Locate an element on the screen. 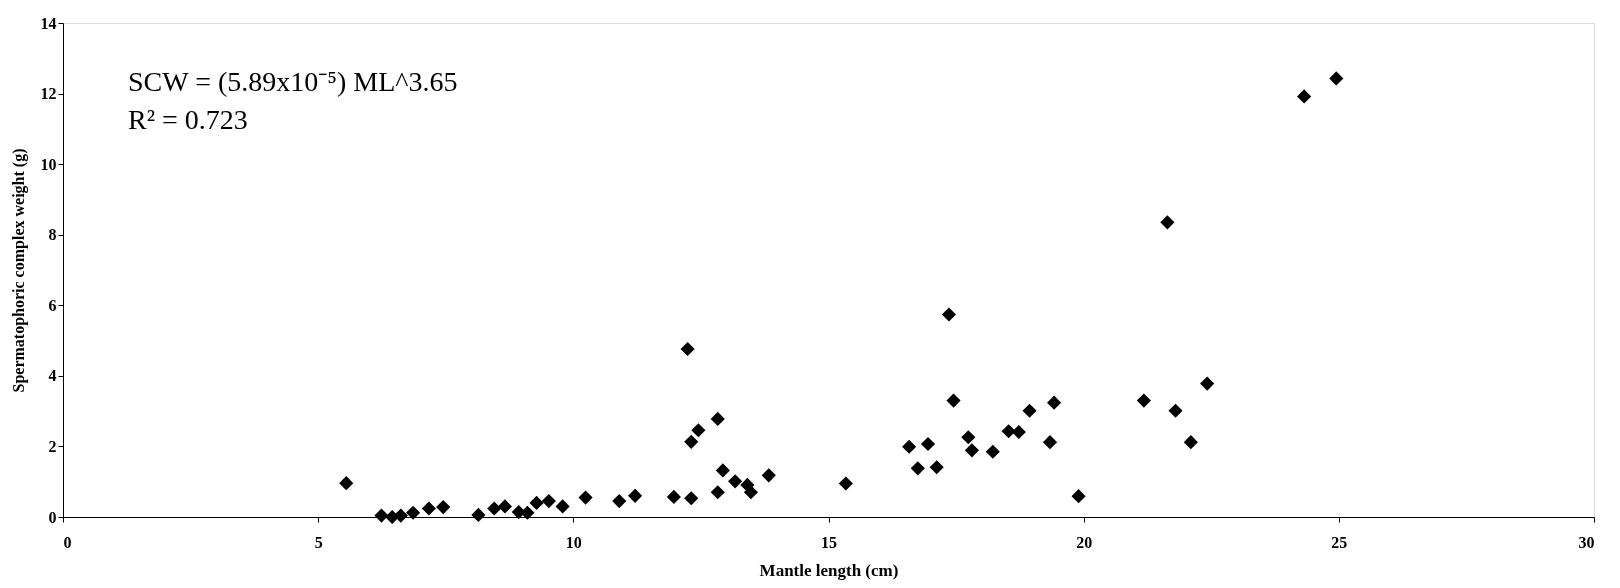 This screenshot has width=1620, height=588. y-tick-label: 2 is located at coordinates (52, 446).